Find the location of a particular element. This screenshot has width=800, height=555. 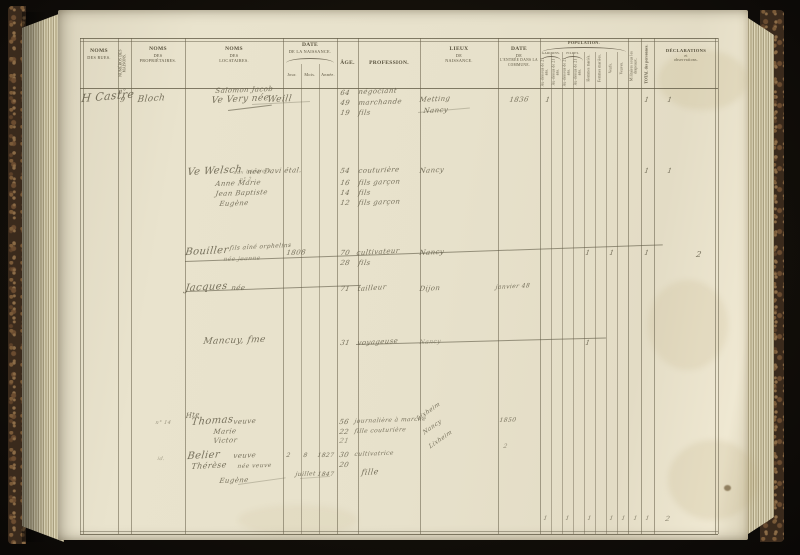

group-header-garcons: GARÇONS. is located at coordinates (551, 53).